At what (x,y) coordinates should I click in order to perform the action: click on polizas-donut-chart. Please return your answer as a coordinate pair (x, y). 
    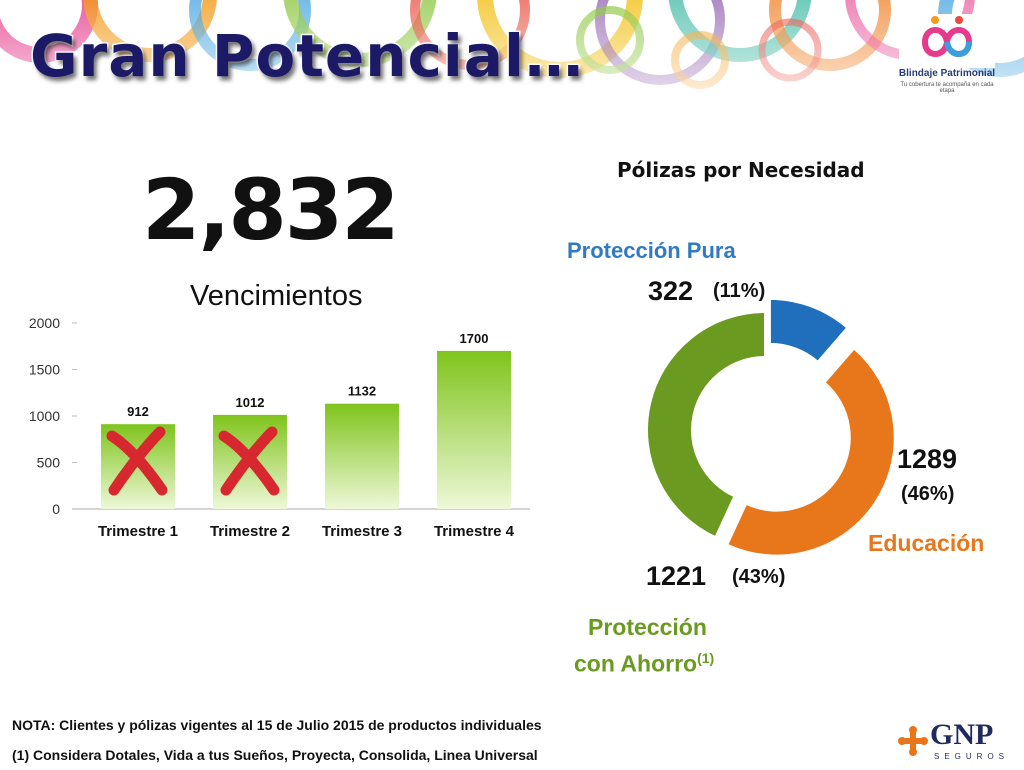
    Looking at the image, I should click on (771, 428).